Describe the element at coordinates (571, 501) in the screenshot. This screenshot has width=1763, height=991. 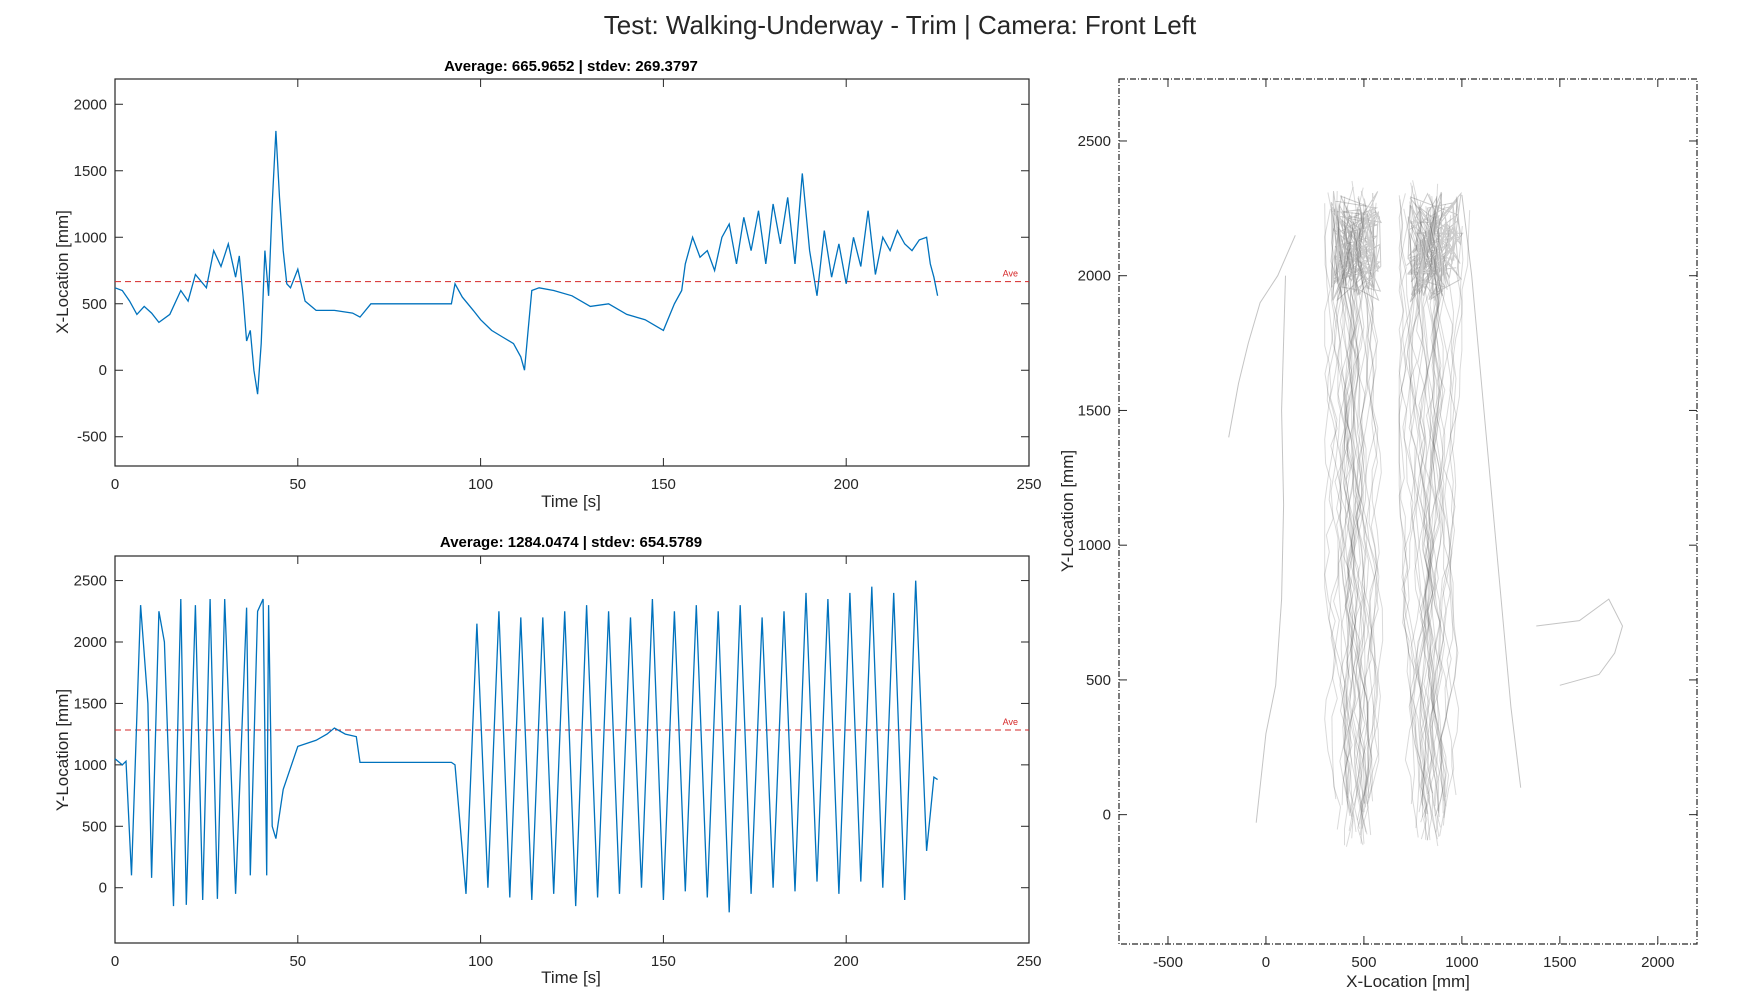
I see `x-plot-xlabel: Time [s]` at that location.